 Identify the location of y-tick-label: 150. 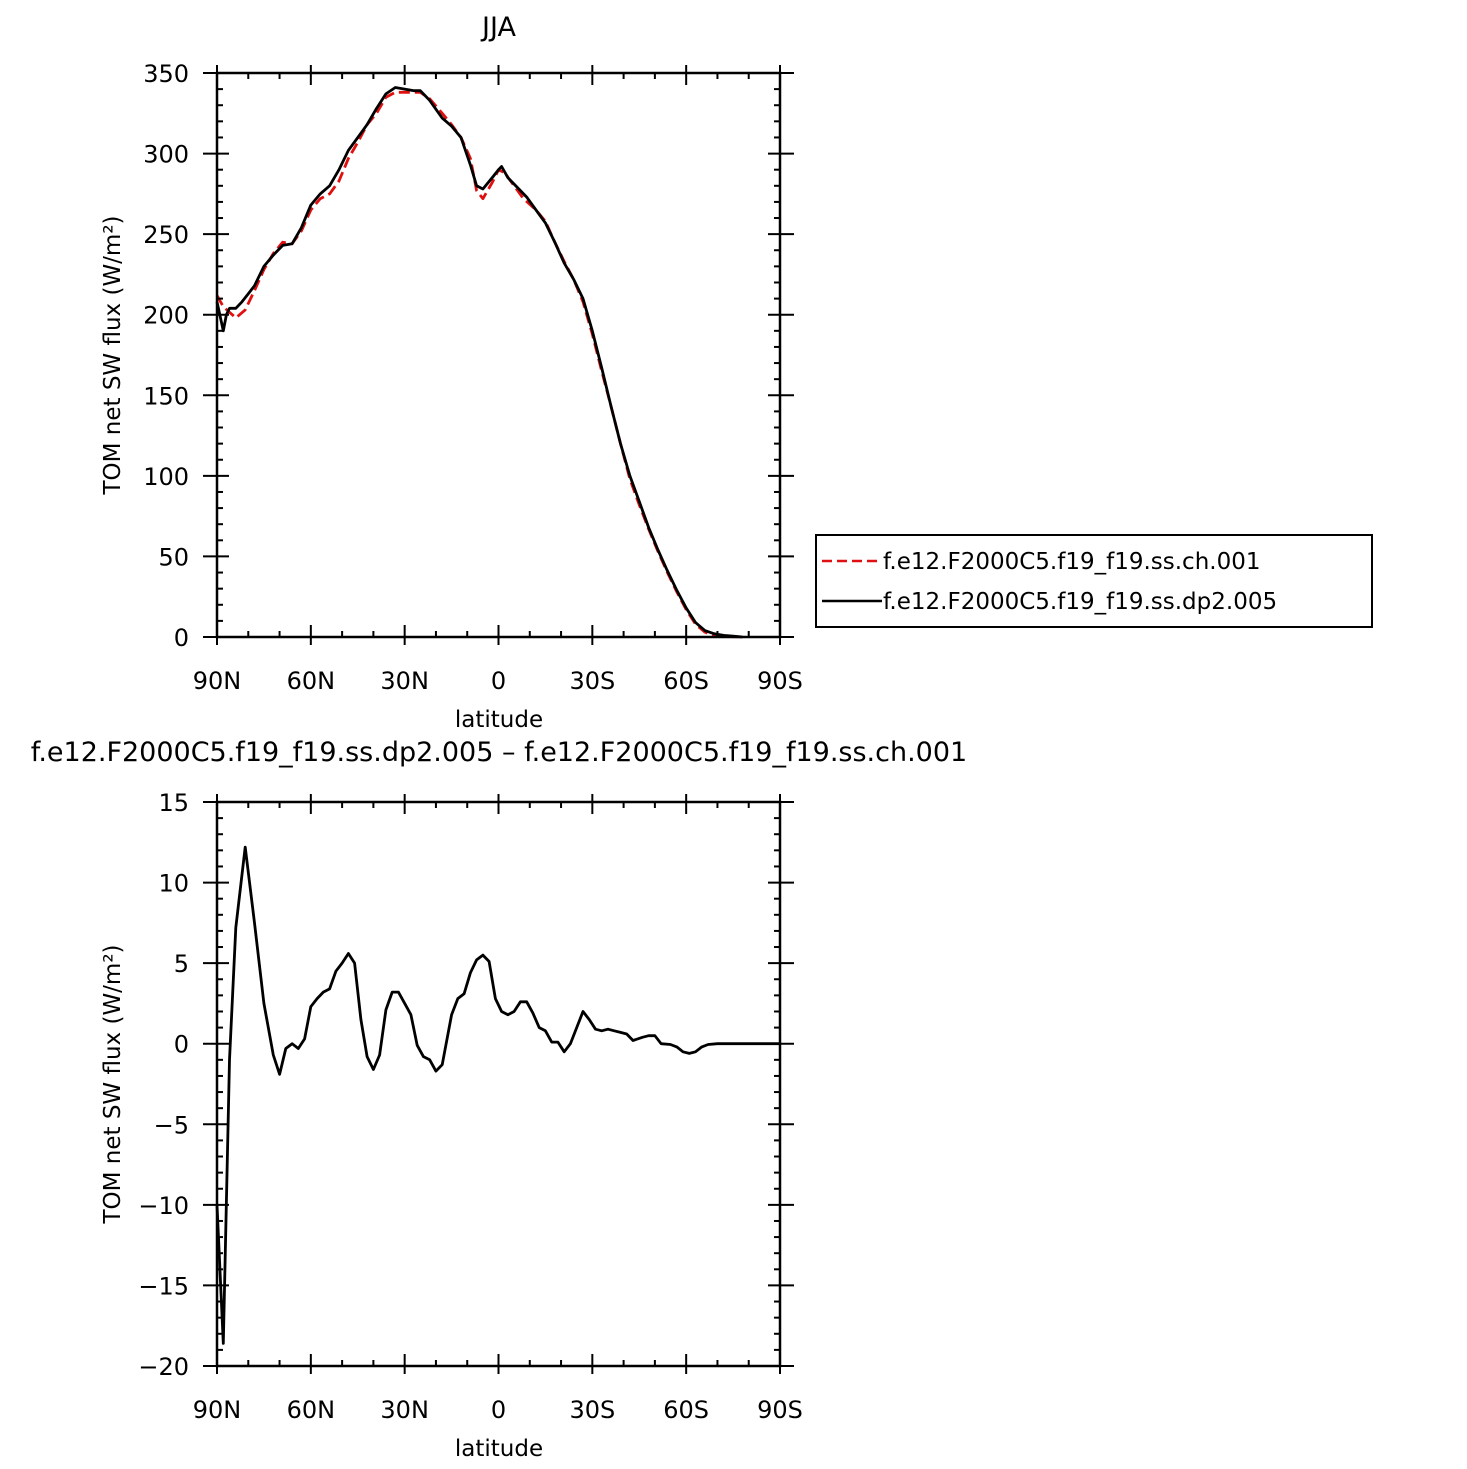
(166, 396).